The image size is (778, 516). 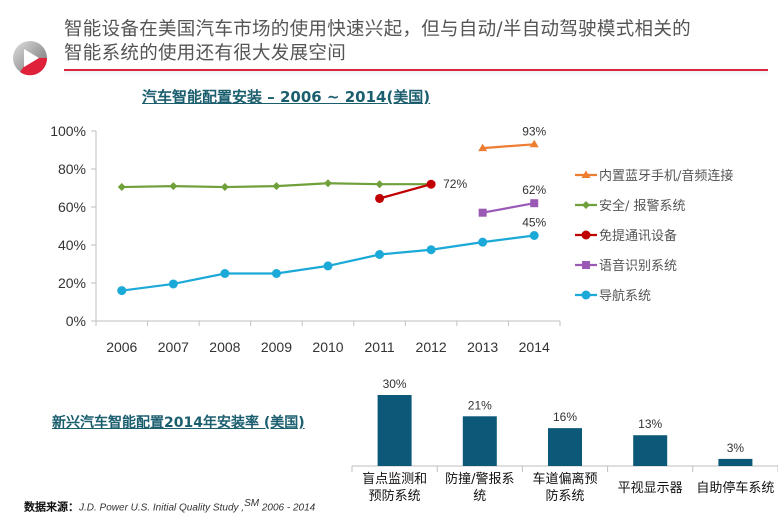 What do you see at coordinates (480, 488) in the screenshot?
I see `bar-category-label: 防撞/警报系统` at bounding box center [480, 488].